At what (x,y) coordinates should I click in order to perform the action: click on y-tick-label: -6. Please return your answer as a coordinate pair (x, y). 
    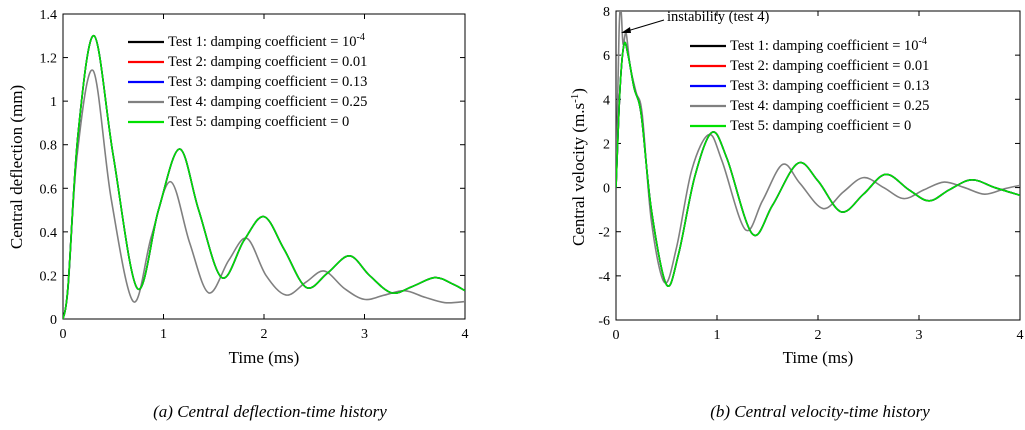
    Looking at the image, I should click on (604, 321).